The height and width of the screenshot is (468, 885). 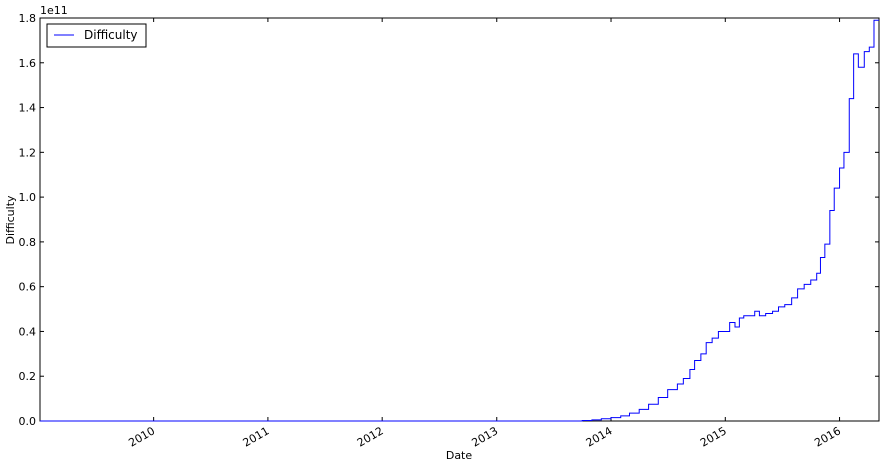 What do you see at coordinates (713, 436) in the screenshot?
I see `x-tick-label: 2015` at bounding box center [713, 436].